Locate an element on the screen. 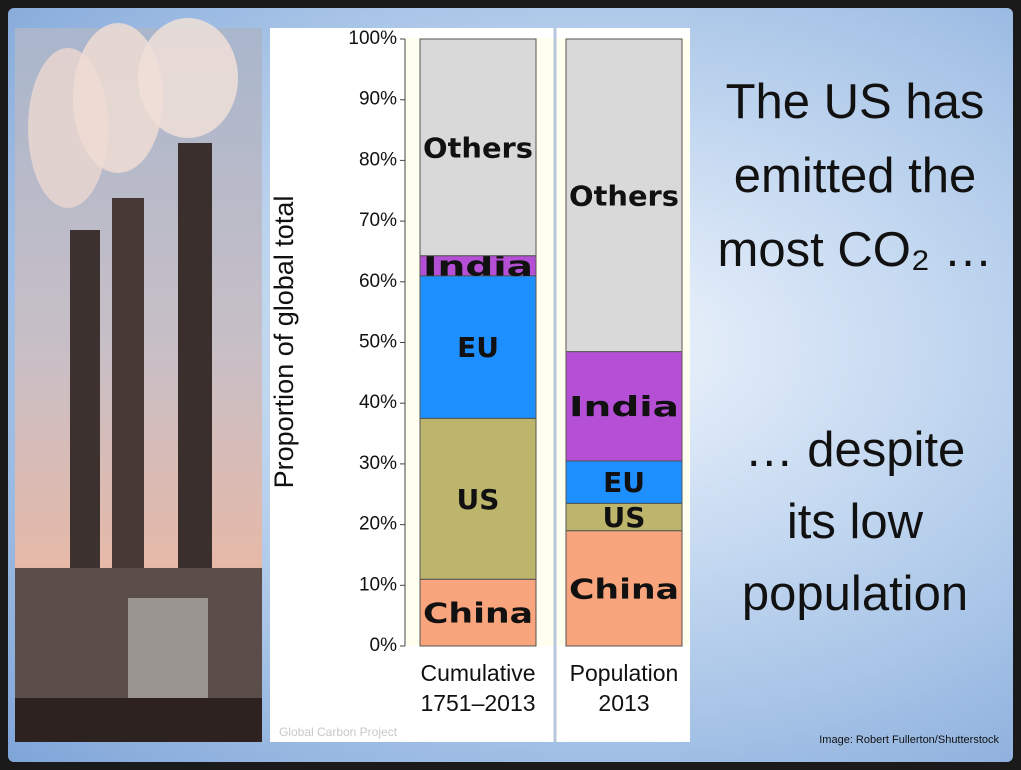 This screenshot has height=770, width=1021. y-tick-label: 70% is located at coordinates (378, 220).